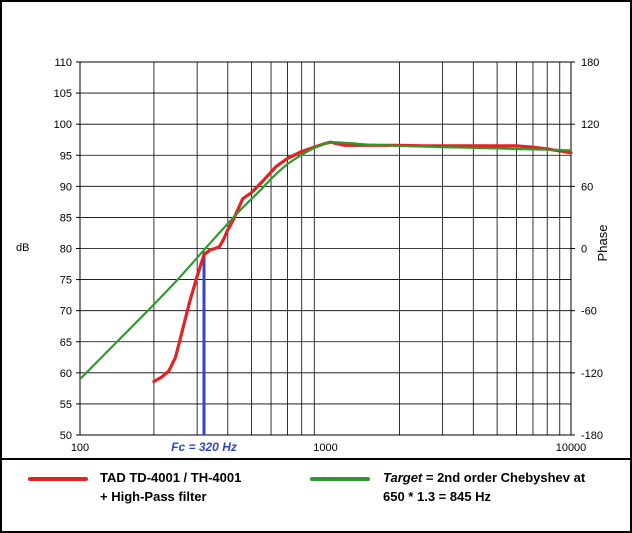 The image size is (632, 533). I want to click on y-tick-label: 85, so click(66, 218).